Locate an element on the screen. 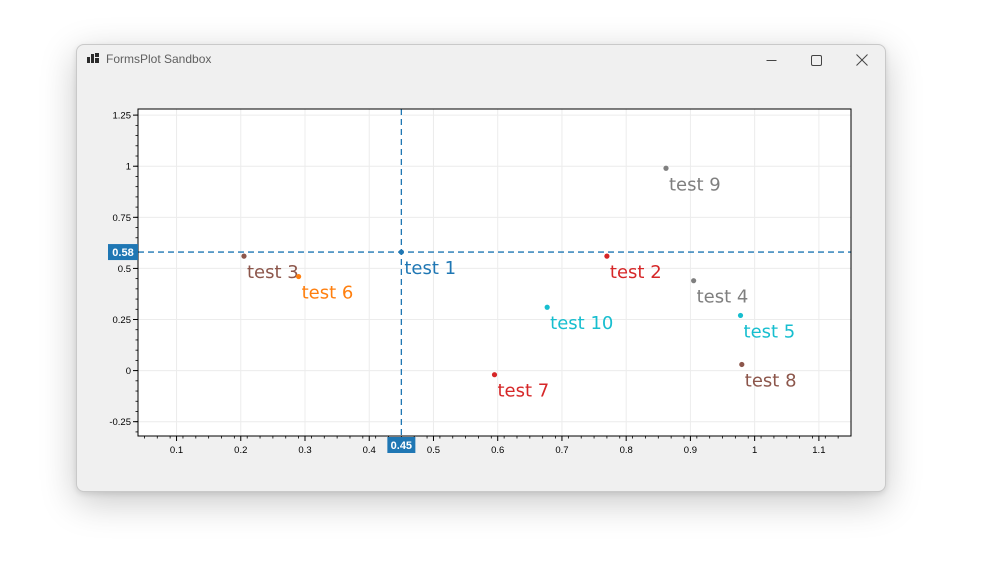  point-label: test 7 is located at coordinates (524, 391).